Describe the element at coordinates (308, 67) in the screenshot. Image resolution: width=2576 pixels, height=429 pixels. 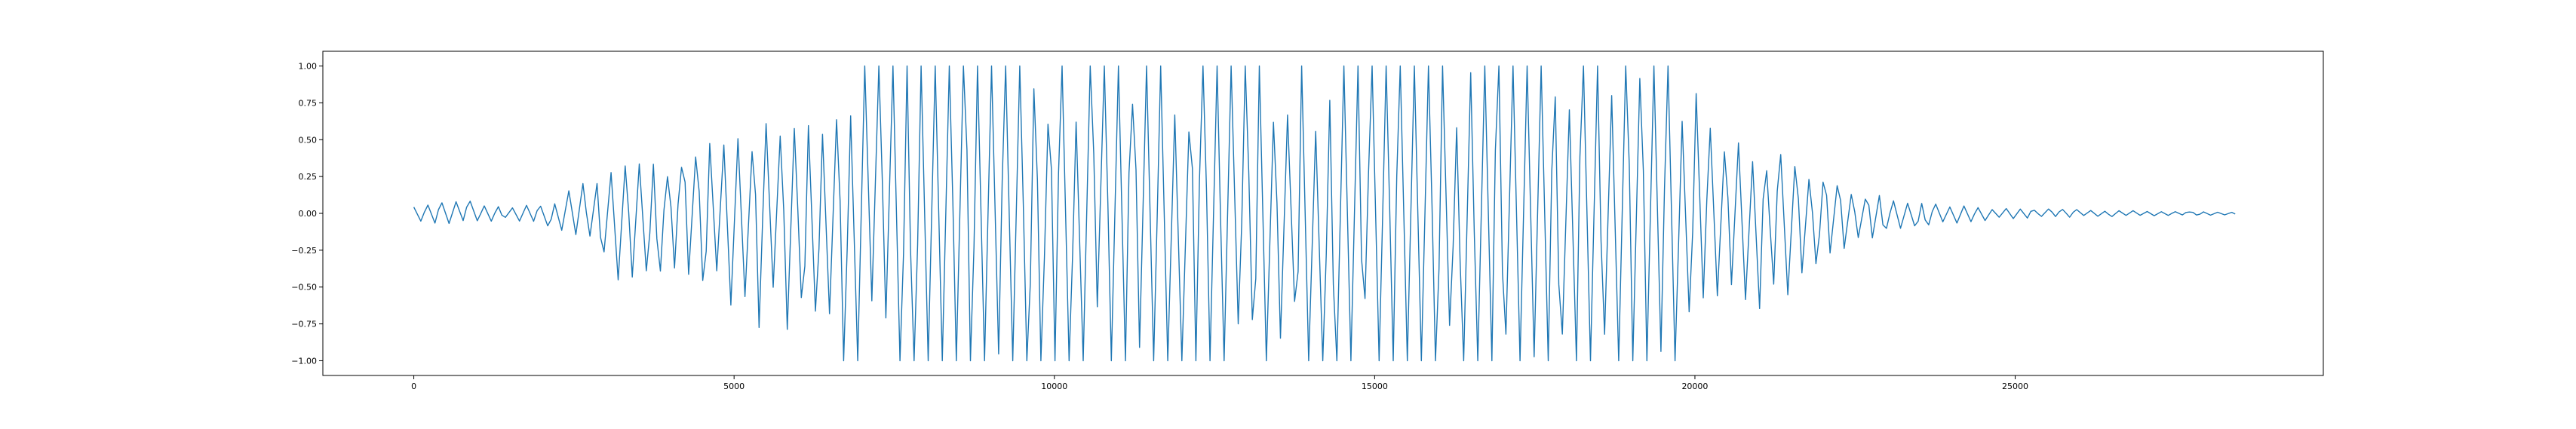
I see `y-tick-label: 1.00` at that location.